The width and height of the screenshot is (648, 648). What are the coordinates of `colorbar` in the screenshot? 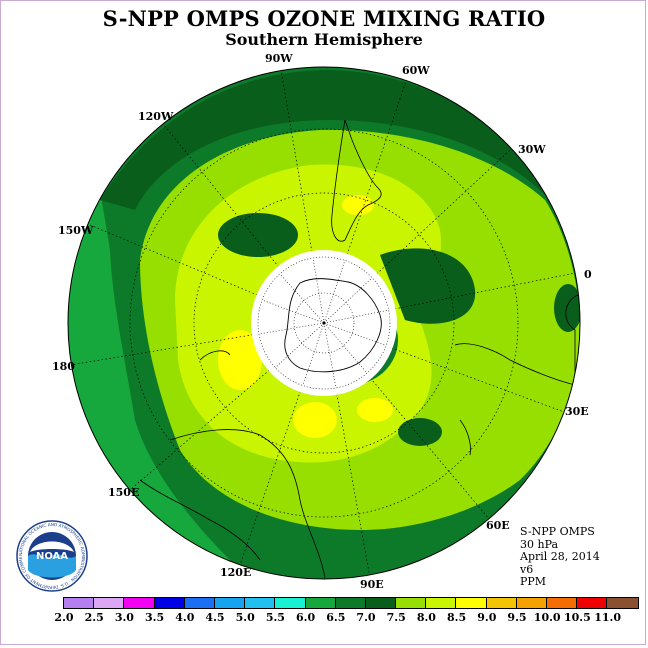 It's located at (351, 603).